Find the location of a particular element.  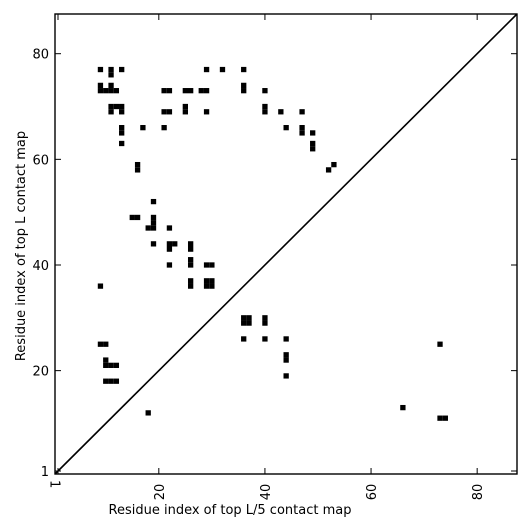

x-tick-label: 1 is located at coordinates (54, 484).